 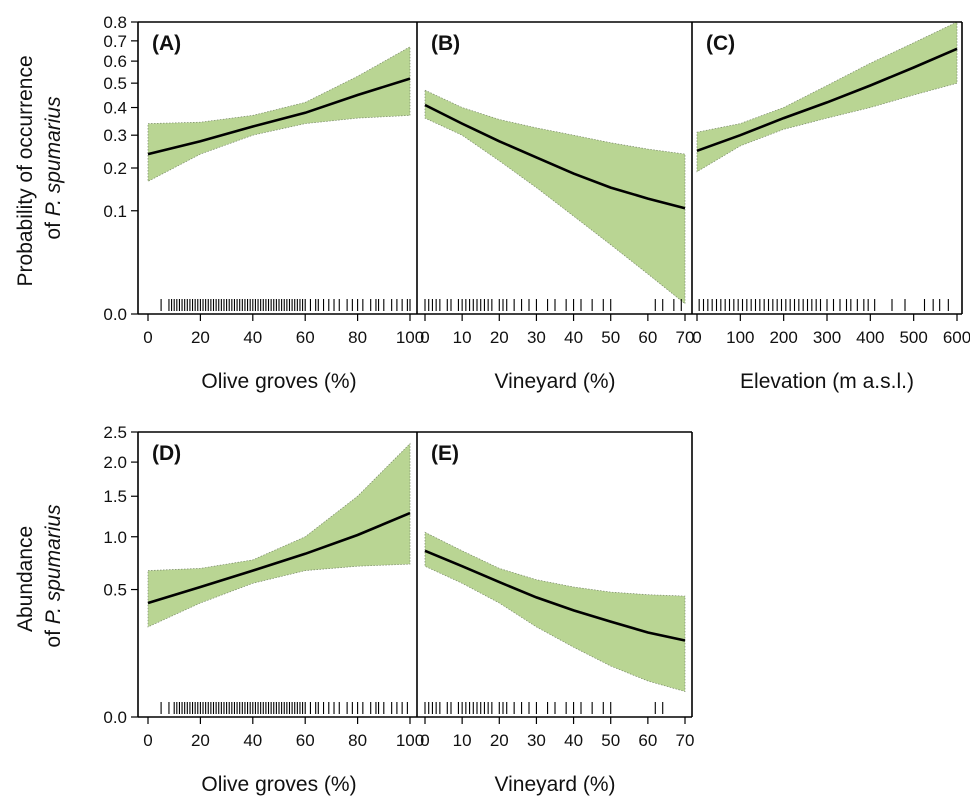 What do you see at coordinates (39, 576) in the screenshot?
I see `y-axis-title-abundance: Abundance of P. spumarius` at bounding box center [39, 576].